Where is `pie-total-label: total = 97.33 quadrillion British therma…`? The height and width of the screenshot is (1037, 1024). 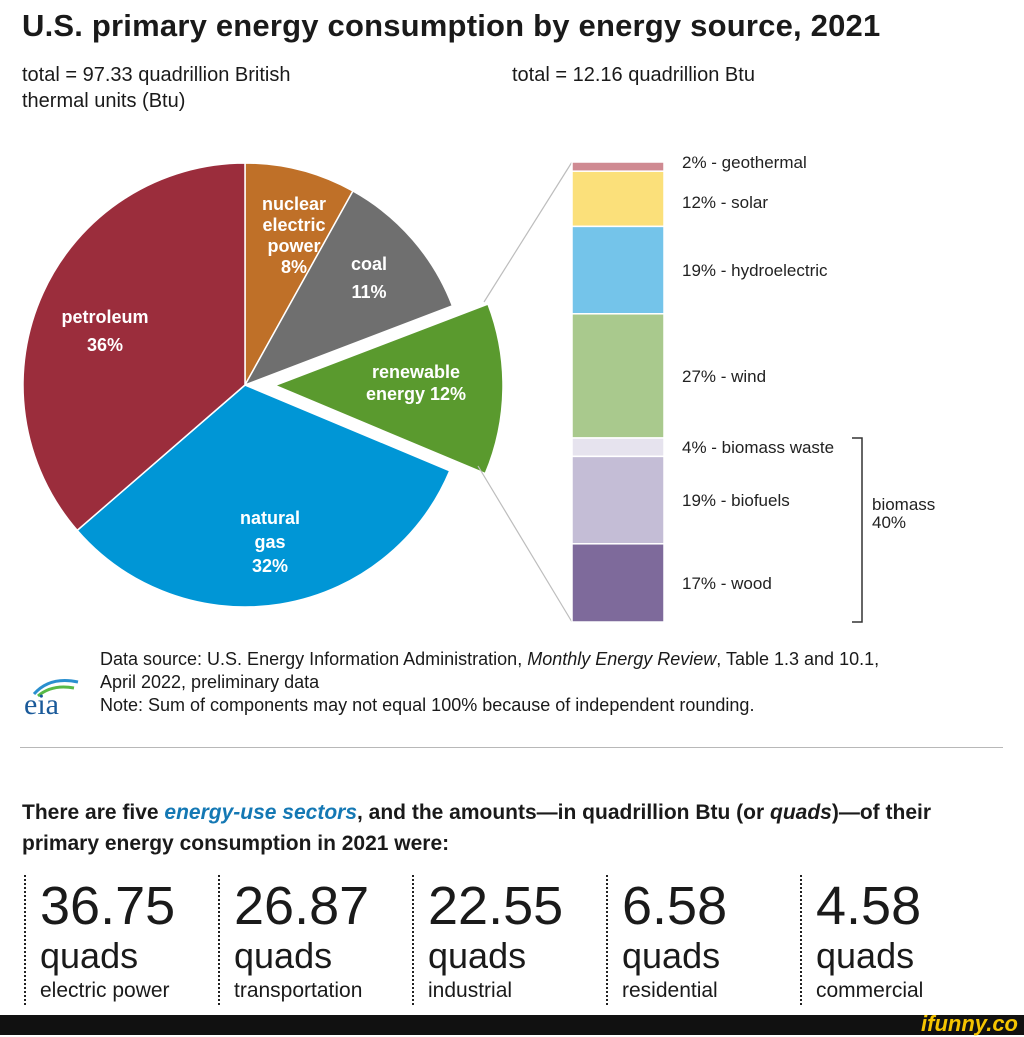 pie-total-label: total = 97.33 quadrillion British therma… is located at coordinates (156, 88).